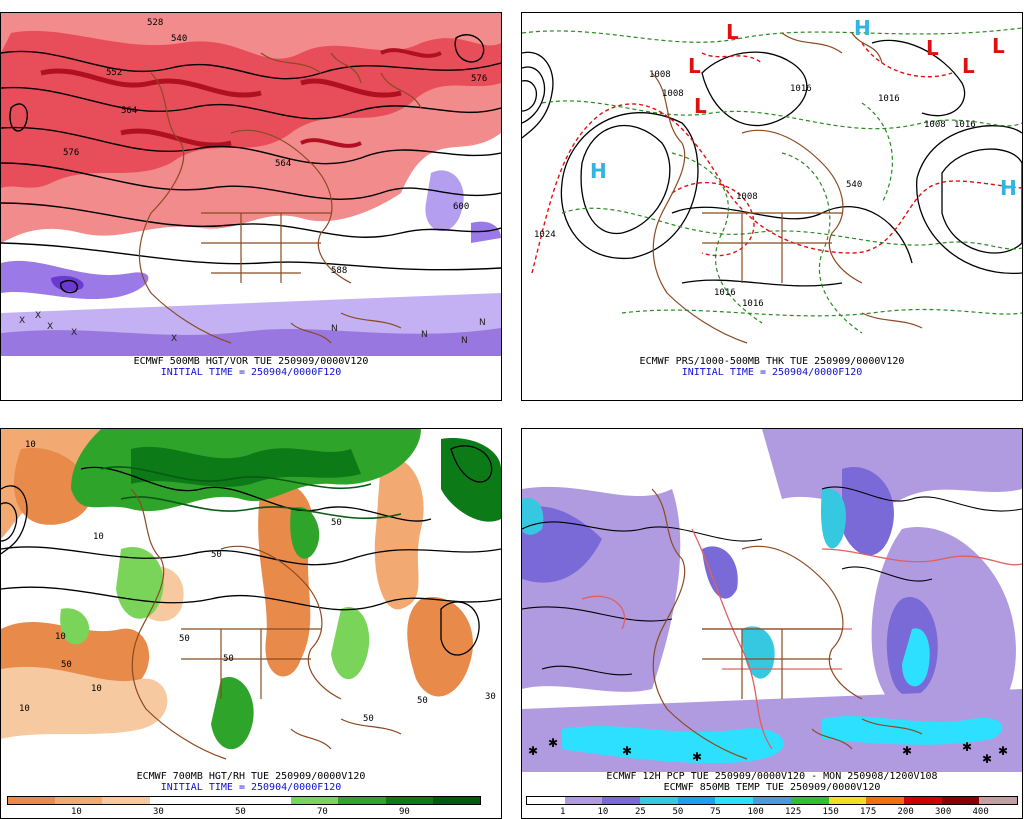  What do you see at coordinates (275, 147) in the screenshot?
I see `contour-labels: 528 540 552 564 576 588 576 564 600` at bounding box center [275, 147].